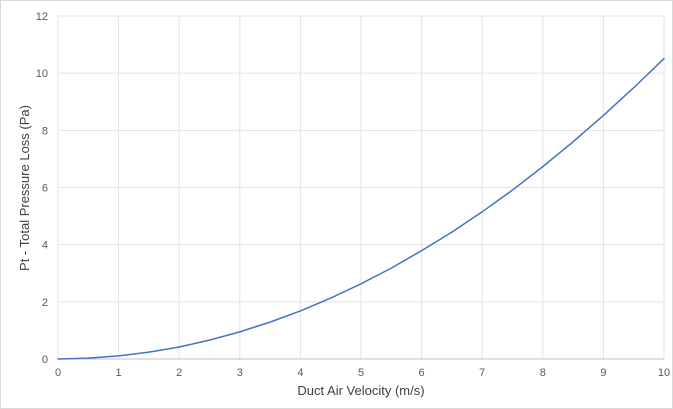 This screenshot has height=409, width=673. Describe the element at coordinates (42, 74) in the screenshot. I see `y-tick-label: 10` at that location.